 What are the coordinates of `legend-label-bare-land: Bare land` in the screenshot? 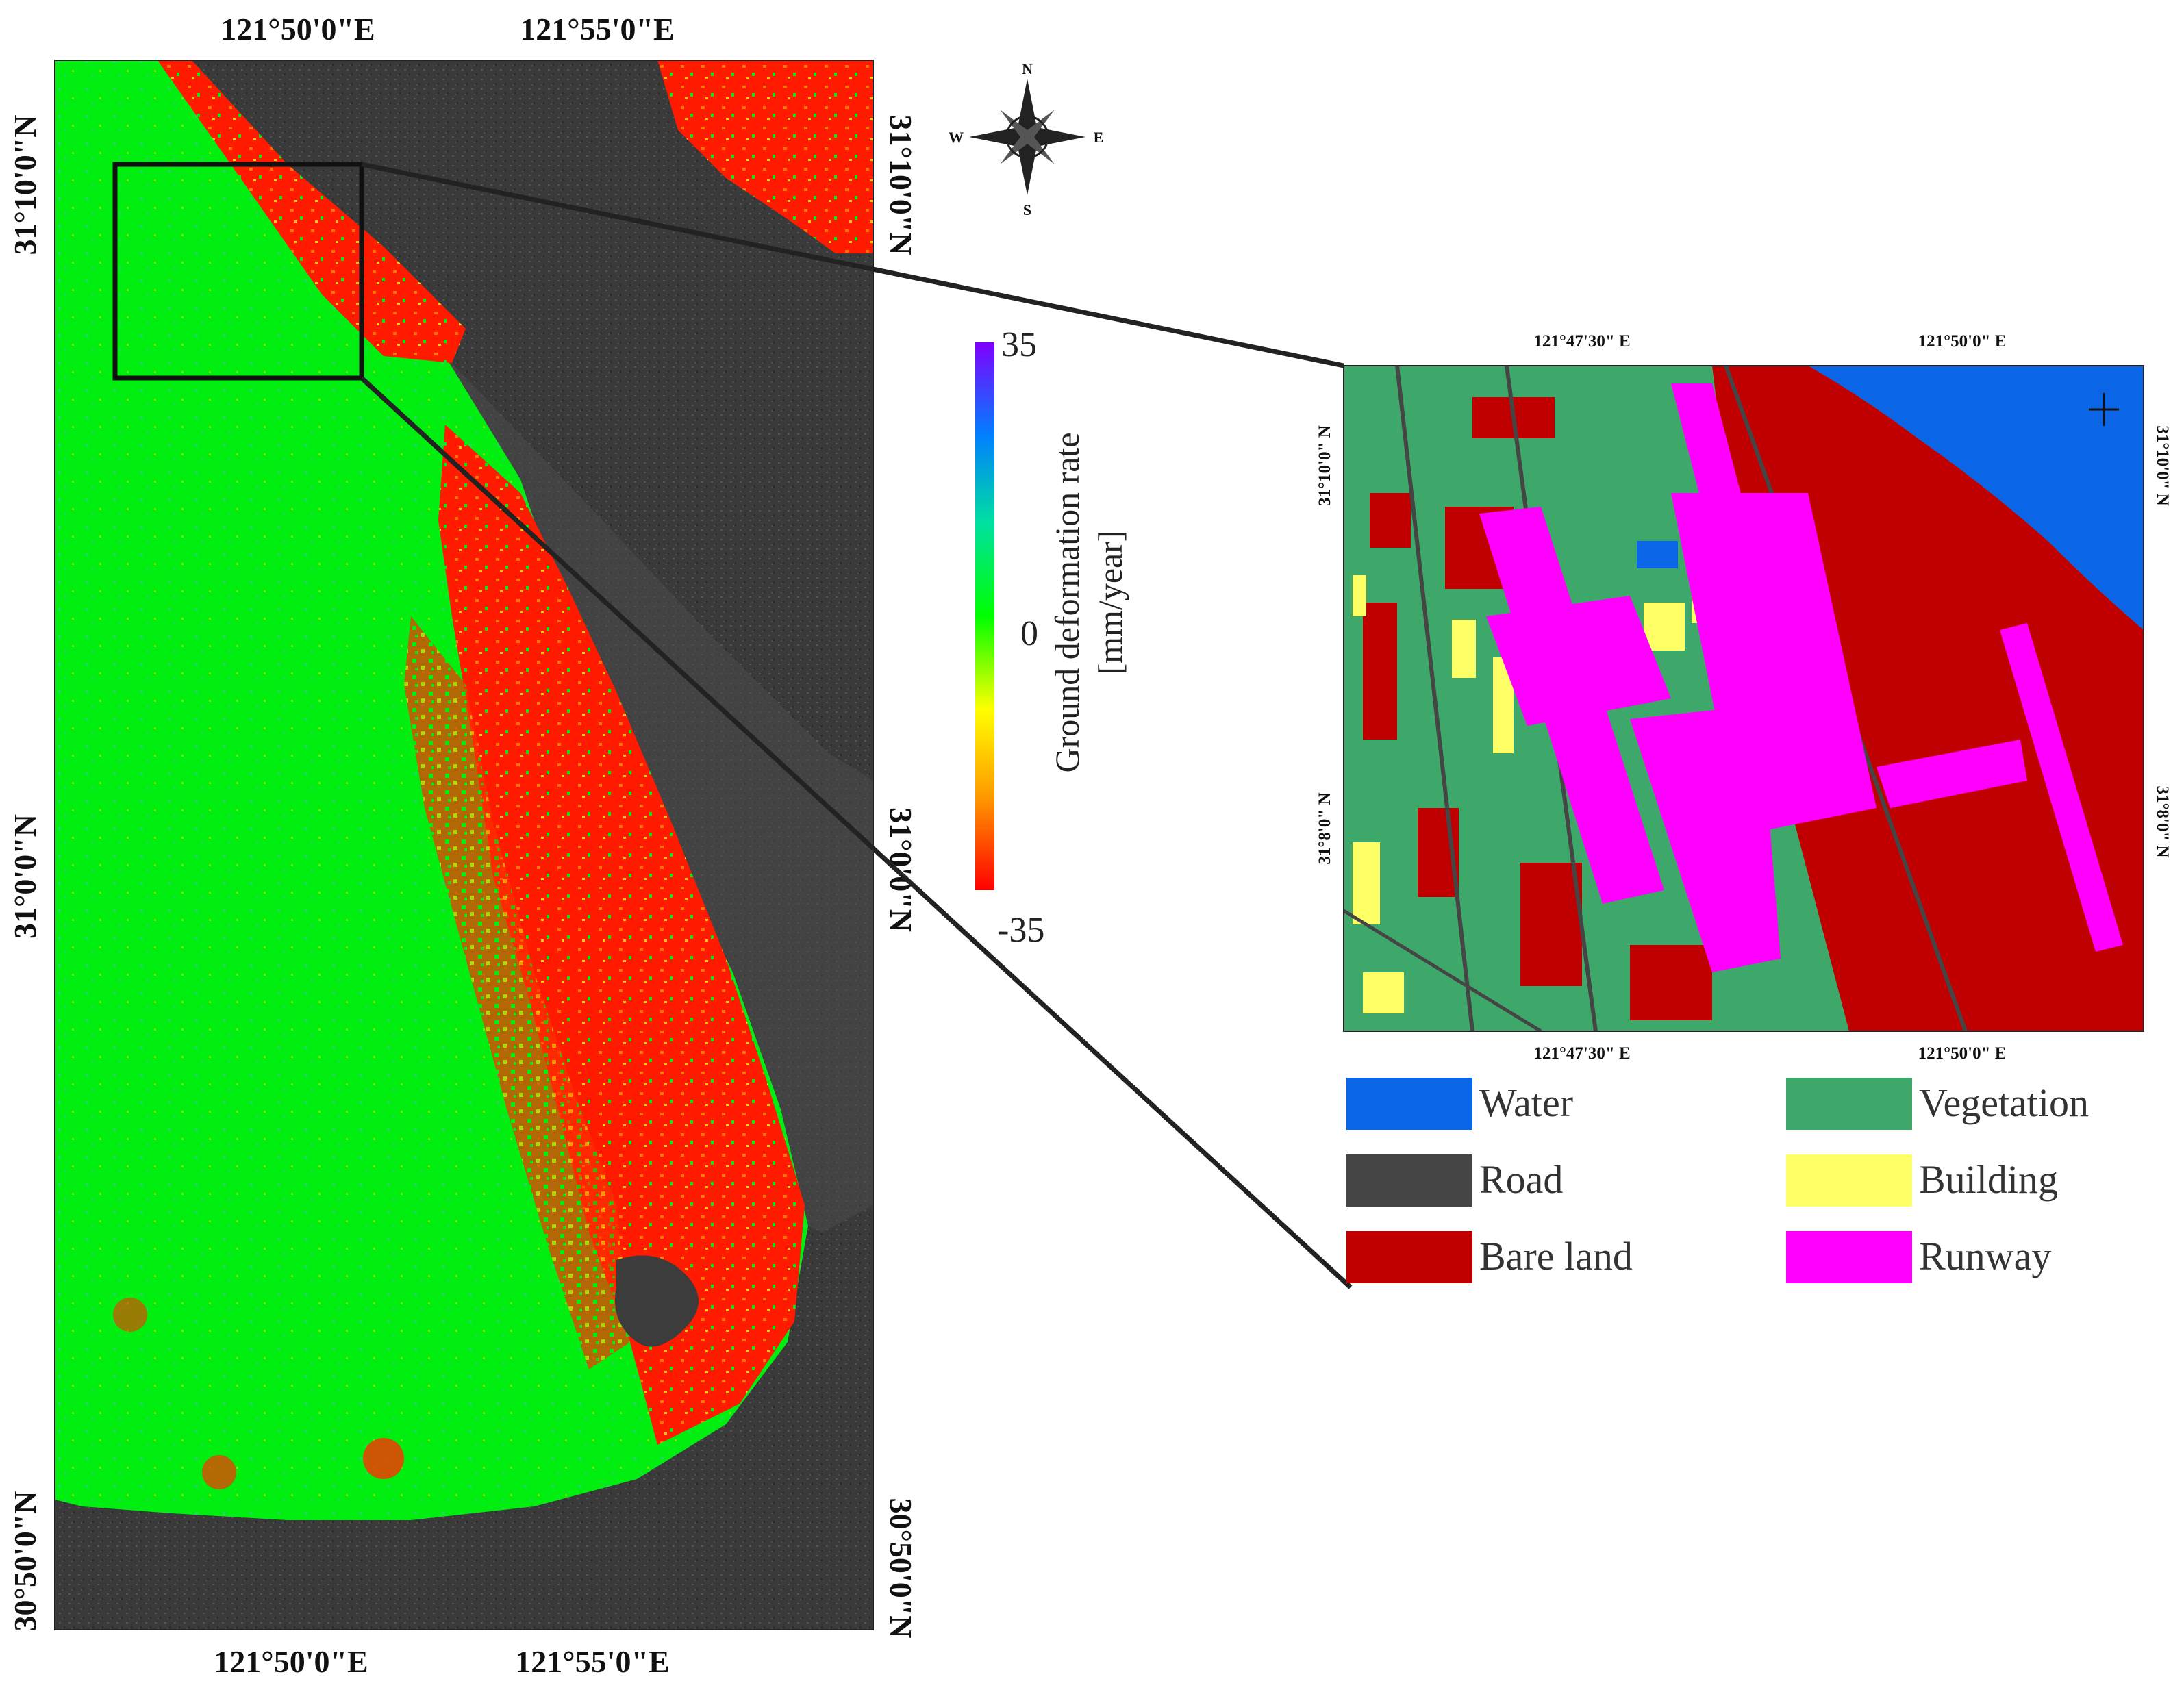 It's located at (1556, 1256).